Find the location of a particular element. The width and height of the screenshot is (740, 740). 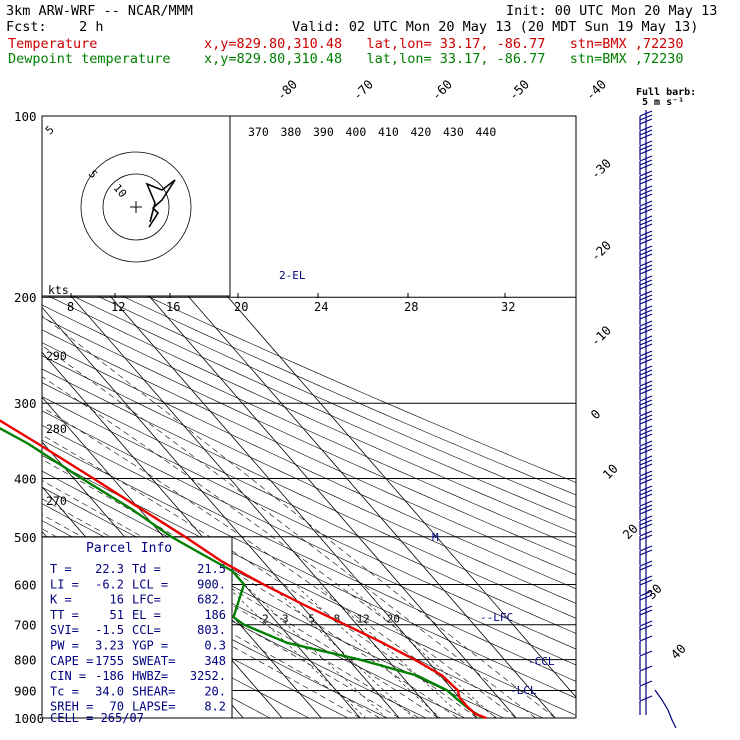

theta-label: 390 is located at coordinates (323, 132).